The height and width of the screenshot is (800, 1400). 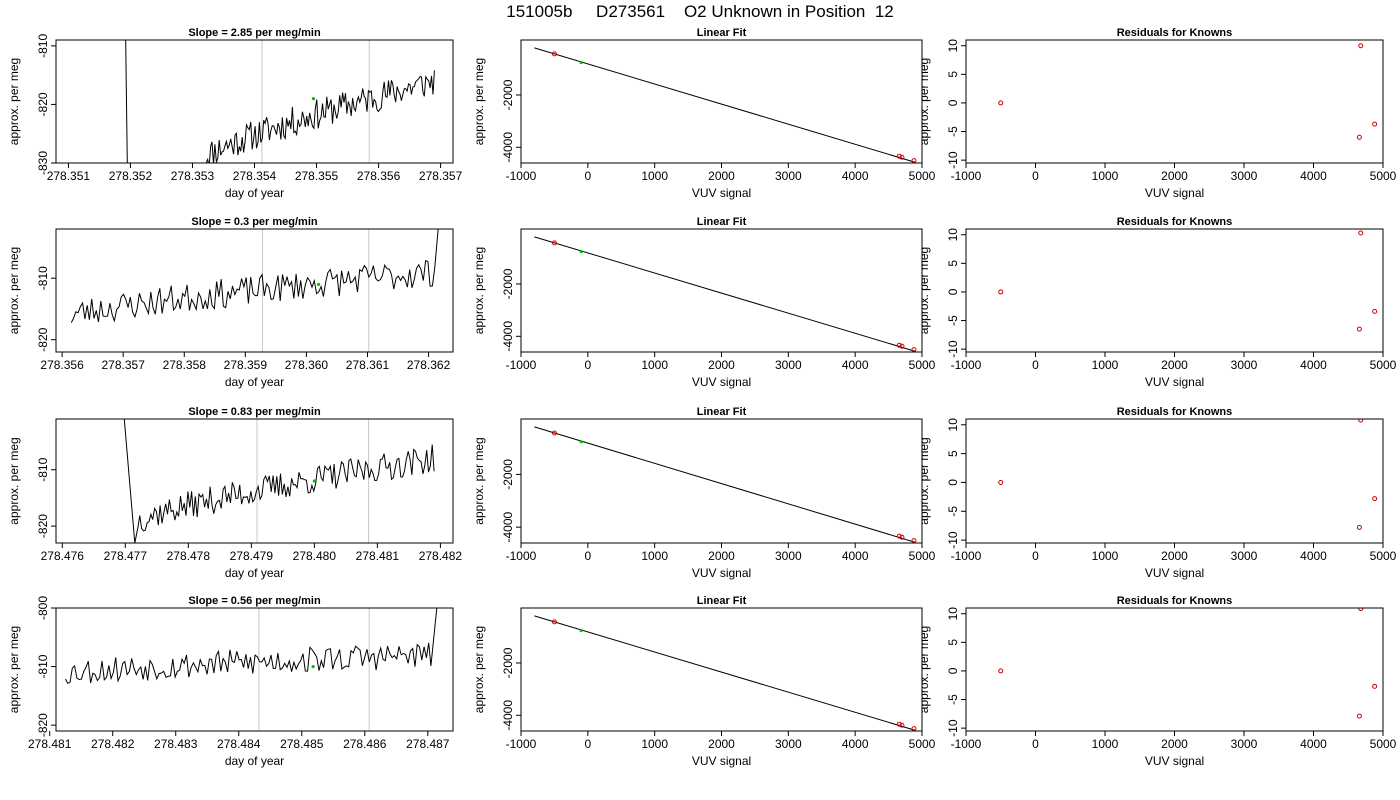 What do you see at coordinates (307, 365) in the screenshot?
I see `x-tick-label: 278.360` at bounding box center [307, 365].